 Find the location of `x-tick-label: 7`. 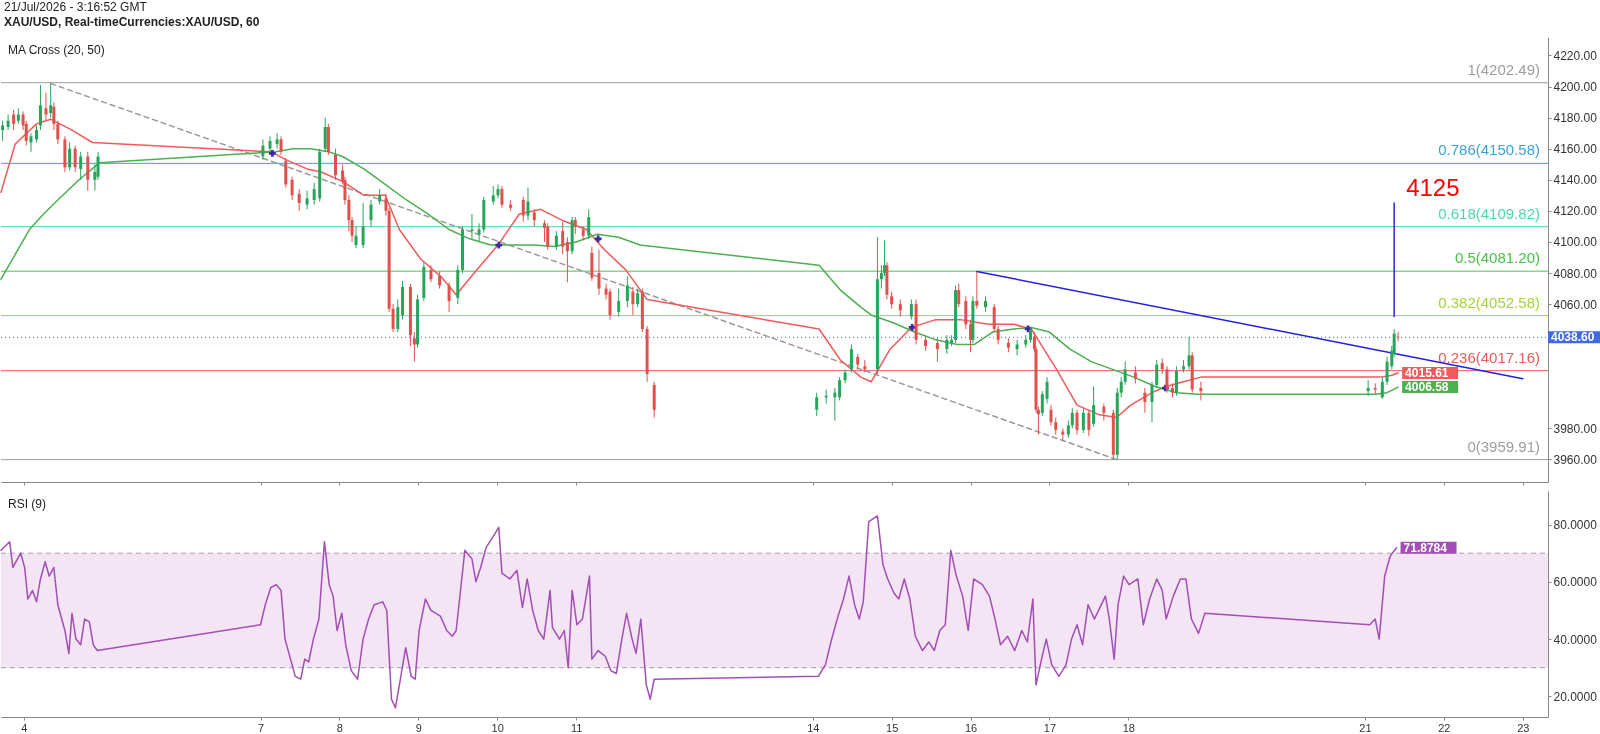

x-tick-label: 7 is located at coordinates (261, 727).